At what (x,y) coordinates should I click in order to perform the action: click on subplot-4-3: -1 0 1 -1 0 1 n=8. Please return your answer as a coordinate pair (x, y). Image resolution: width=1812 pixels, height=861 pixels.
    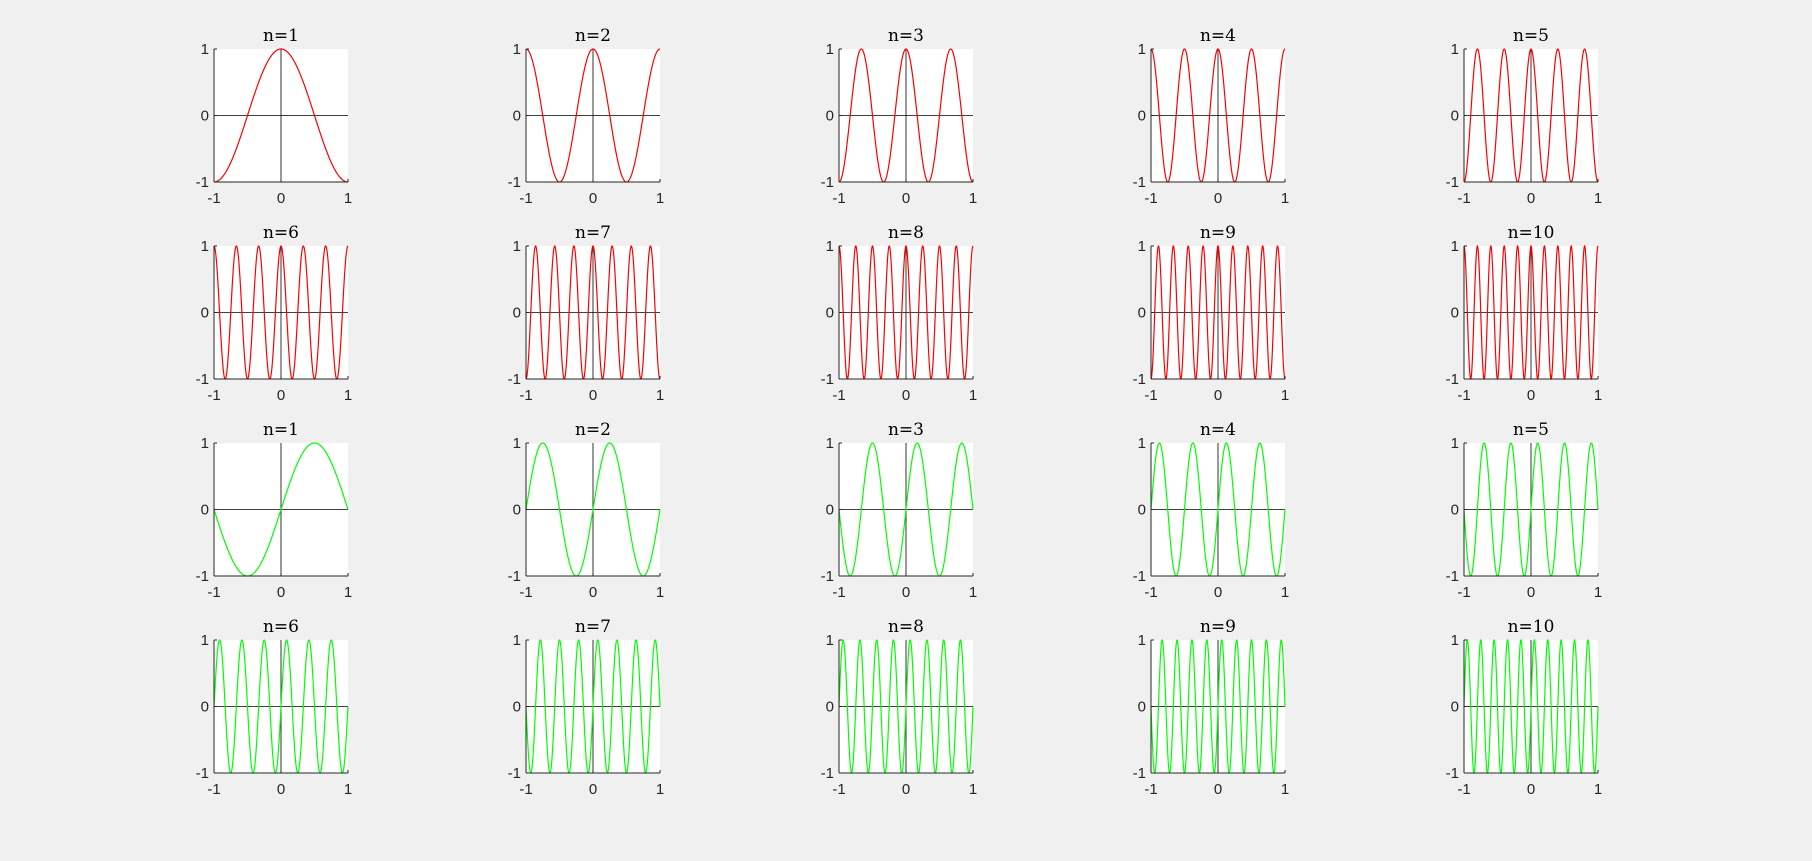
    Looking at the image, I should click on (899, 707).